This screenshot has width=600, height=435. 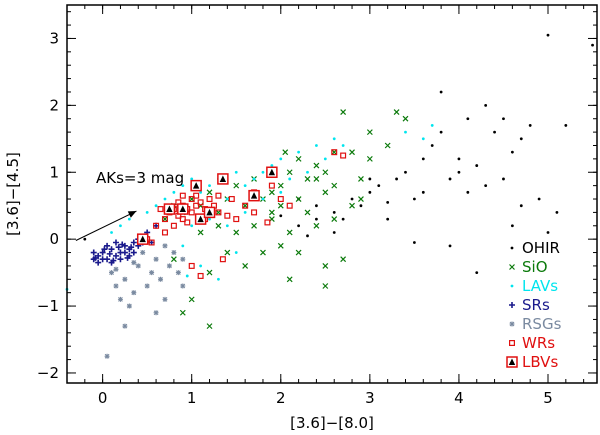 I want to click on x-tick-label: 5, so click(x=548, y=398).